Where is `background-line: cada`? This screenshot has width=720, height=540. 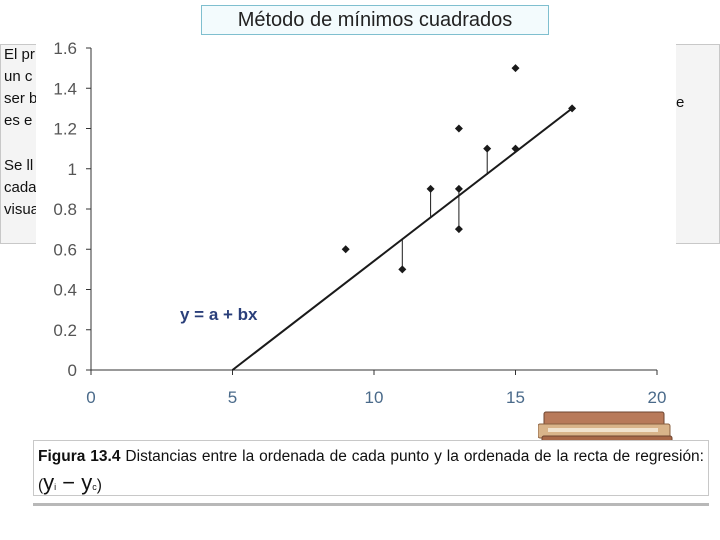
background-line: cada is located at coordinates (20, 187).